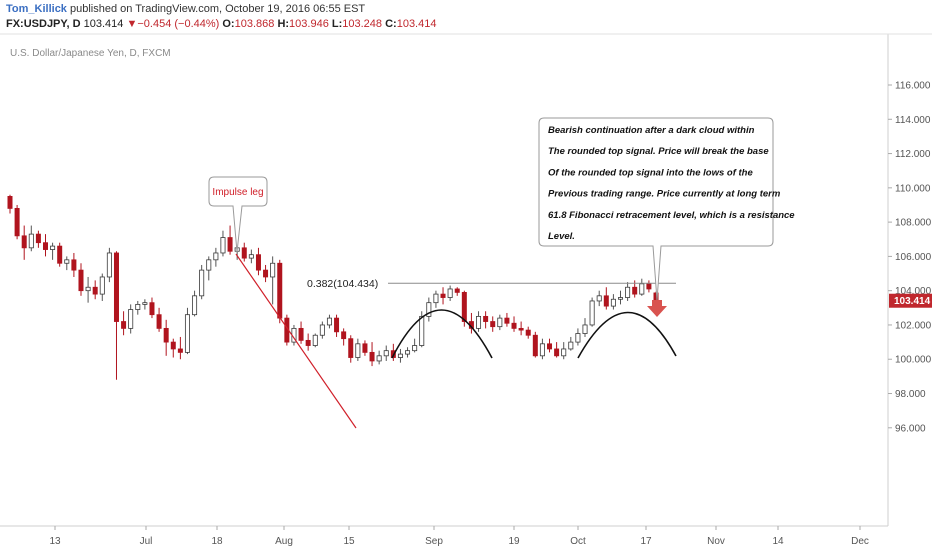 This screenshot has width=932, height=550. I want to click on y-tick-label: 100.000, so click(913, 360).